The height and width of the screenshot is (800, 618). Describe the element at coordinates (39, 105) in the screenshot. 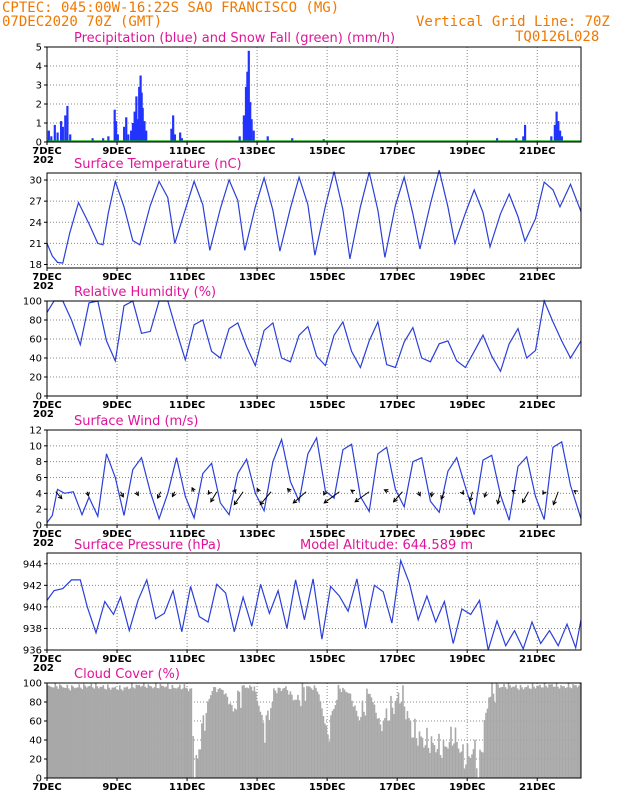

I see `y-tick-label: 2` at that location.